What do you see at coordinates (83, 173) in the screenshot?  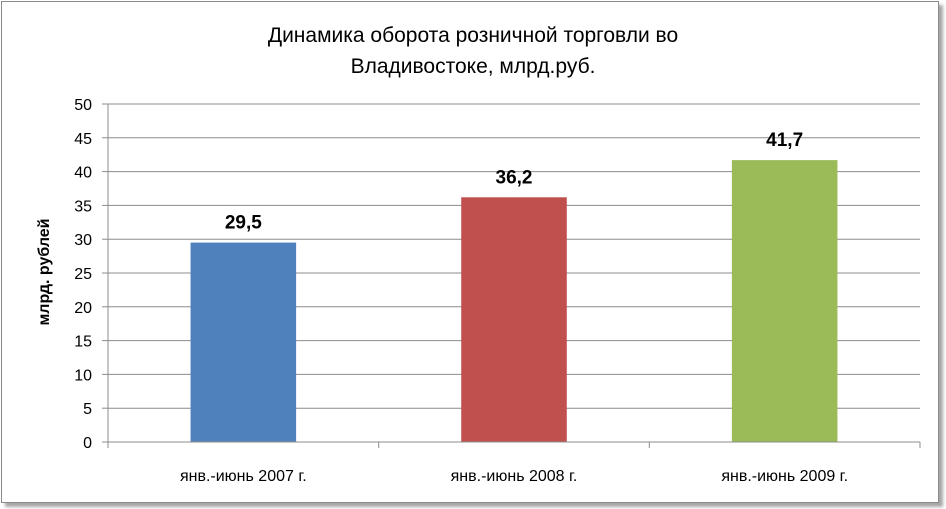 I see `y-tick-label: 40` at bounding box center [83, 173].